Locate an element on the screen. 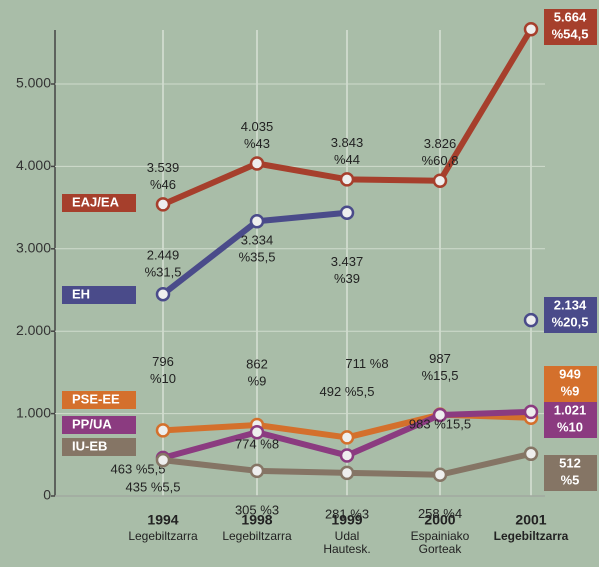 The image size is (599, 567). end-value-label: %20,5 is located at coordinates (570, 321).